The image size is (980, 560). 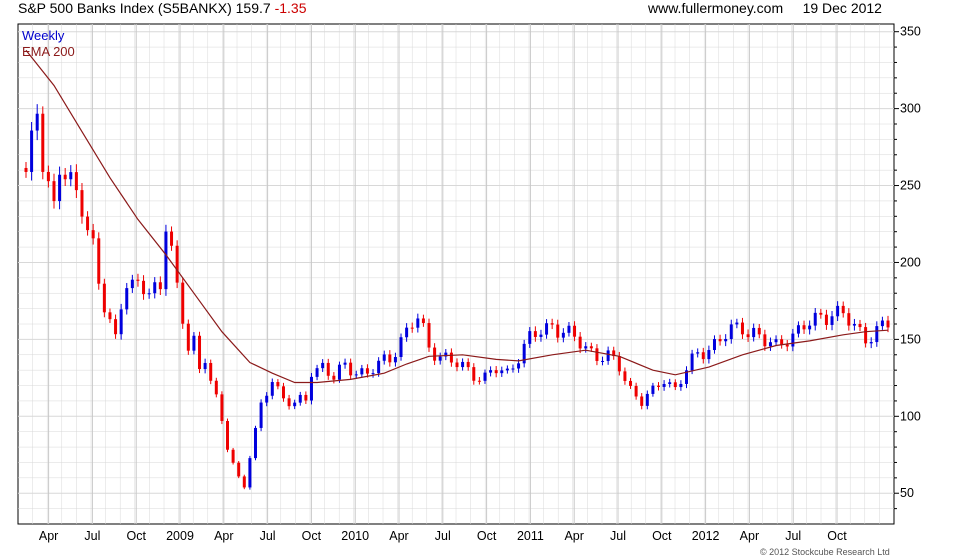 What do you see at coordinates (910, 262) in the screenshot?
I see `y-tick-label: 200` at bounding box center [910, 262].